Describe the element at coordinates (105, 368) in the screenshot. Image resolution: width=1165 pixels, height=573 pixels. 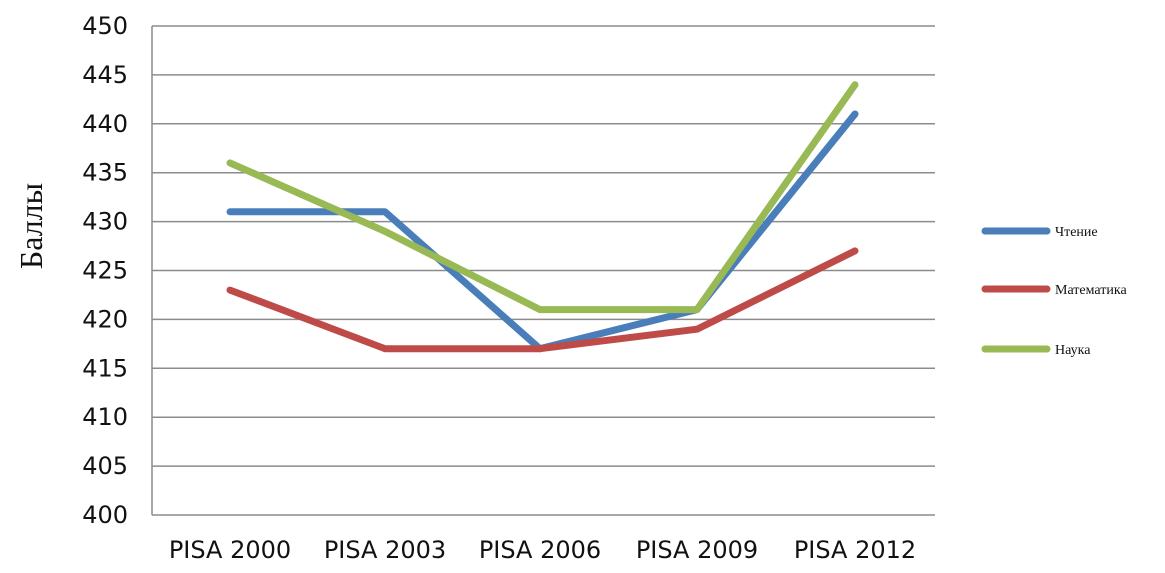
I see `y-tick-label: 415` at that location.